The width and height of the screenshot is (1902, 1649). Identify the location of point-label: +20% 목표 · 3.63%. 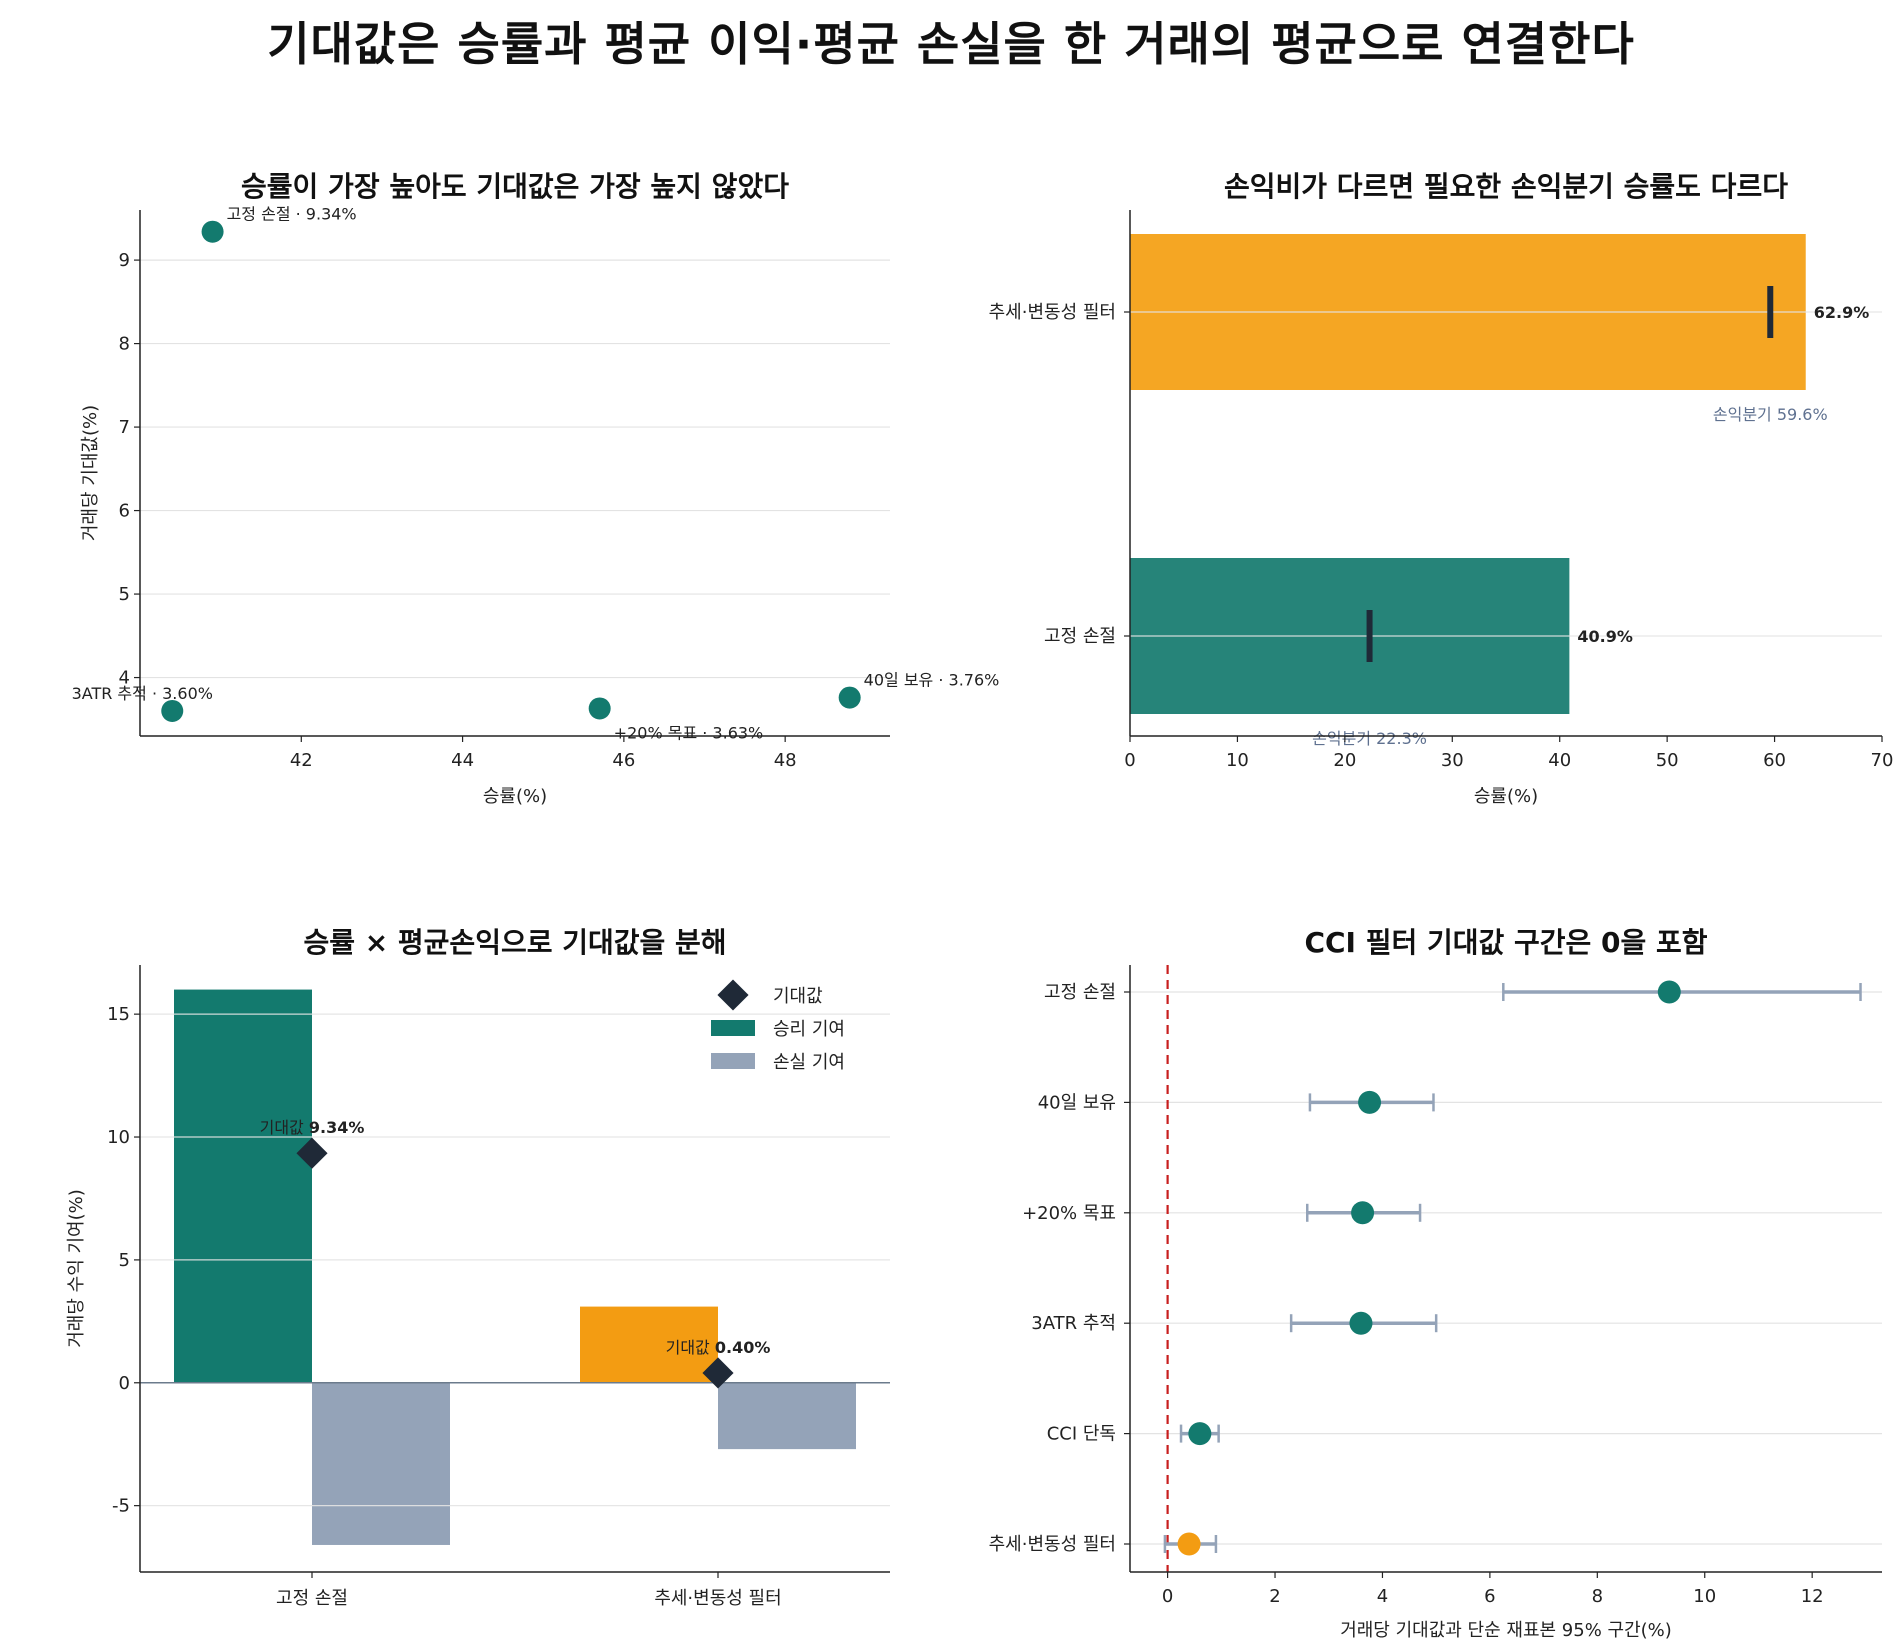
(689, 732).